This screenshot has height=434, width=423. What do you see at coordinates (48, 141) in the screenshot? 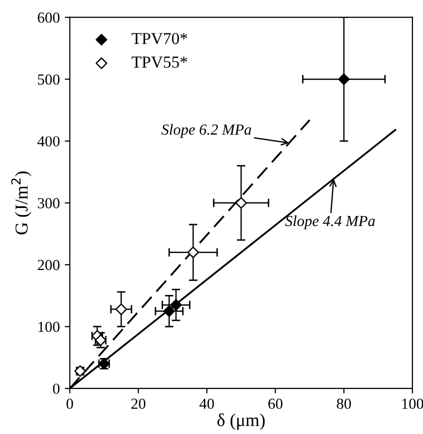
I see `y-tick-label: 400` at bounding box center [48, 141].